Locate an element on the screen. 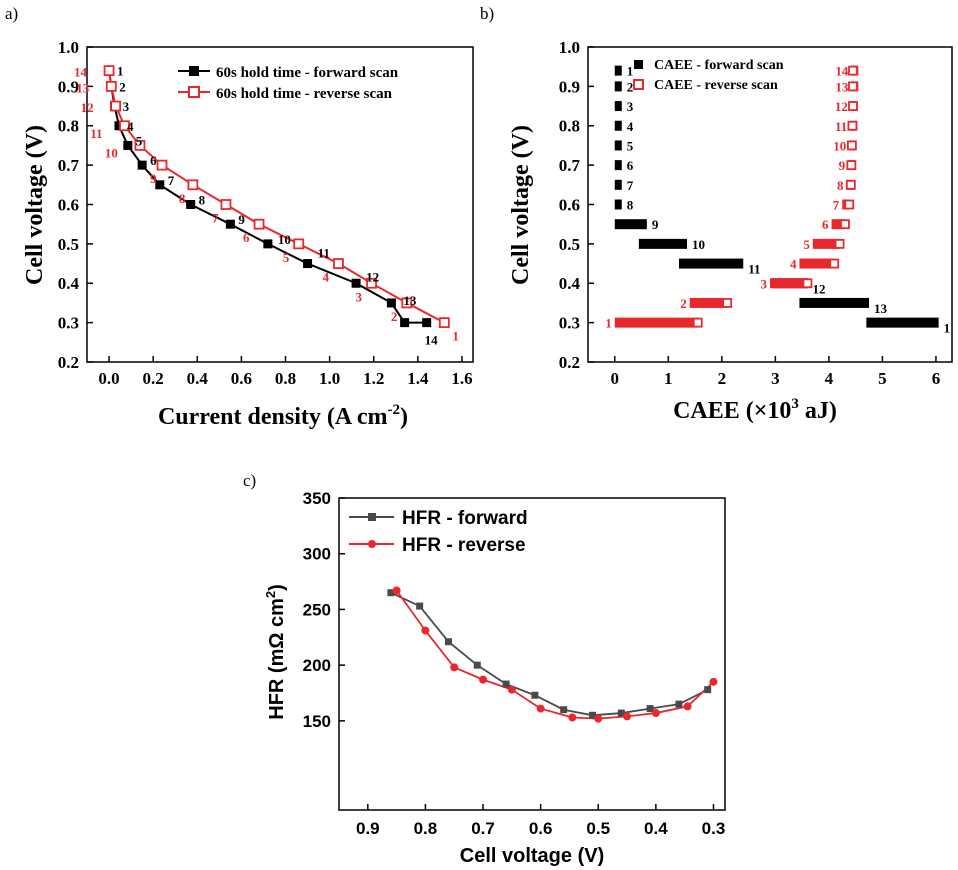 The width and height of the screenshot is (958, 870). reverse-scan-point-label: 9 is located at coordinates (153, 178).